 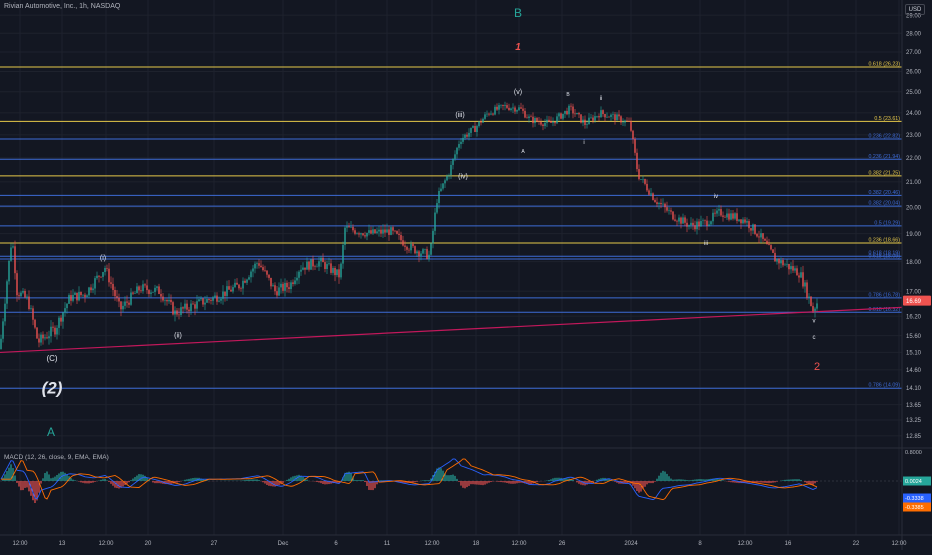 I want to click on y-tick-label: 16.20, so click(x=914, y=317).